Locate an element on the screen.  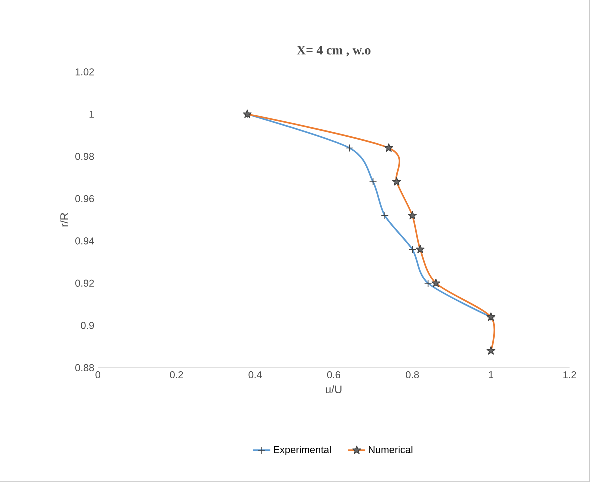
y-tick-label: 0.96 is located at coordinates (85, 198).